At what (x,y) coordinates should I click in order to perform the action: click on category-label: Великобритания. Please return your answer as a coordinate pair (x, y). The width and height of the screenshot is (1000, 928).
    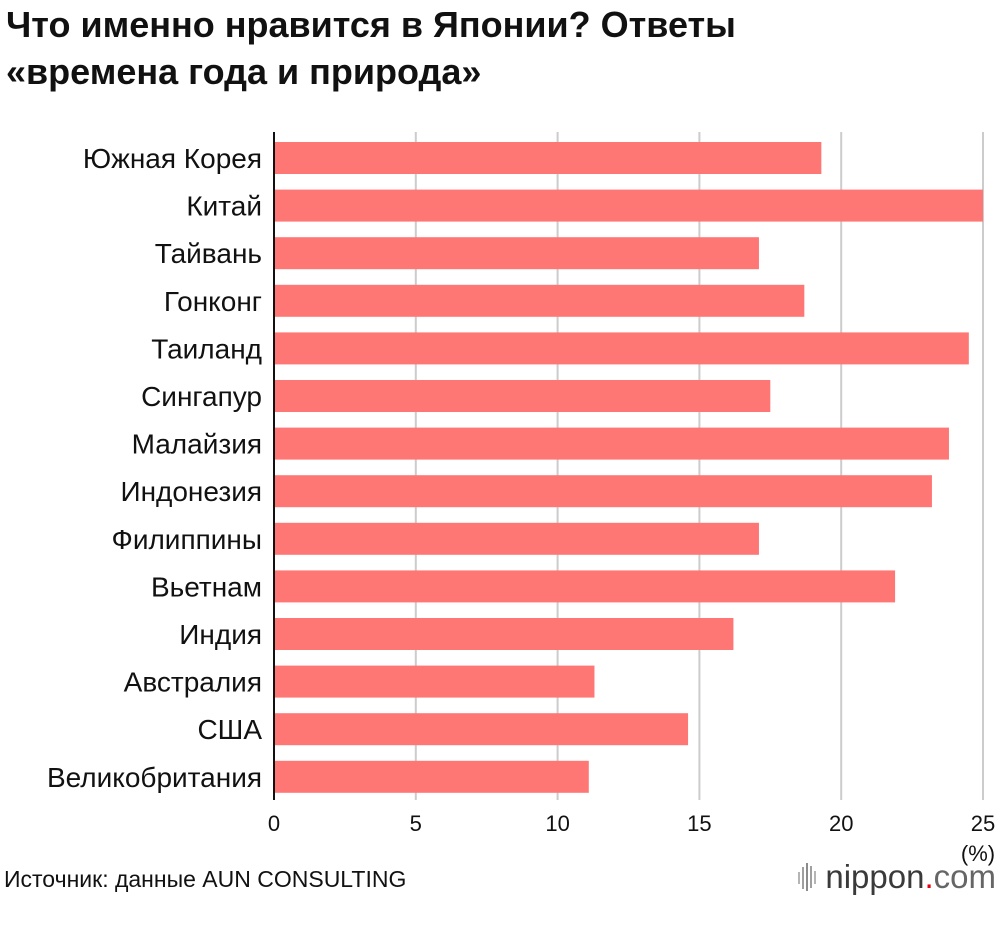
    Looking at the image, I should click on (154, 777).